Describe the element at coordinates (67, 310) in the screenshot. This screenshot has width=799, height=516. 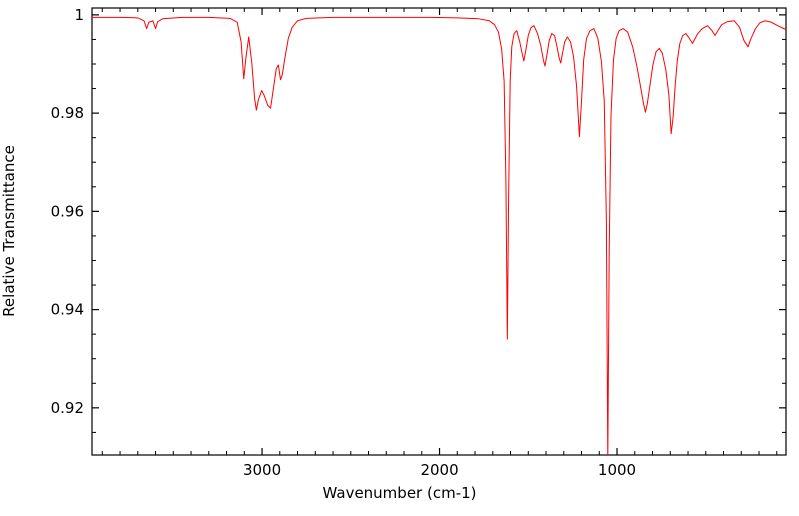
I see `y-tick-label: 0.94` at that location.